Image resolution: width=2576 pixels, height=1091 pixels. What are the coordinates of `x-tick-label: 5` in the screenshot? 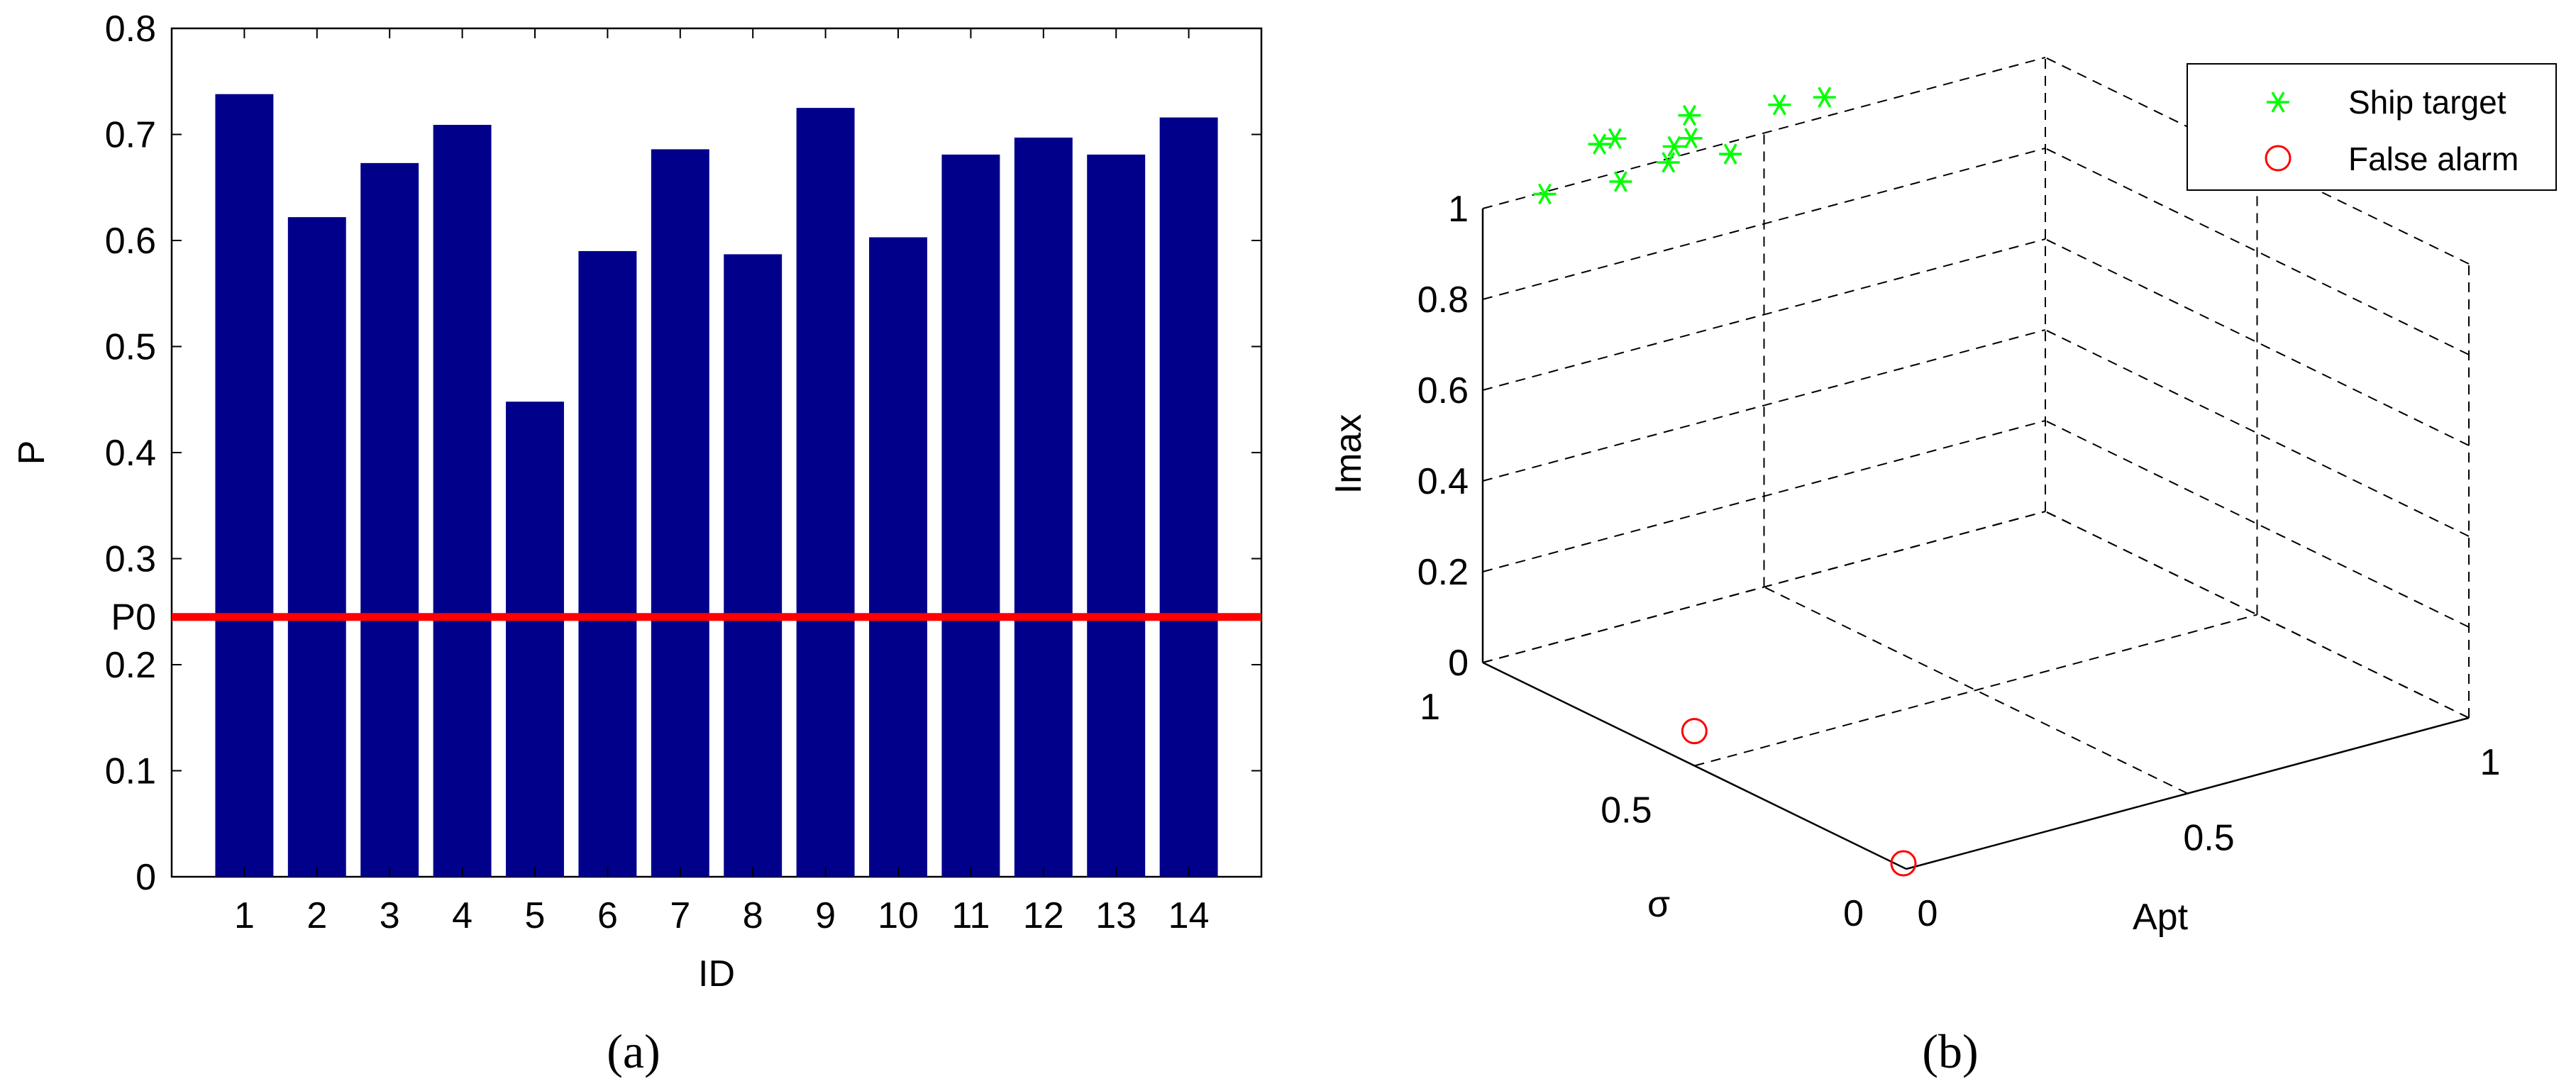 It's located at (535, 915).